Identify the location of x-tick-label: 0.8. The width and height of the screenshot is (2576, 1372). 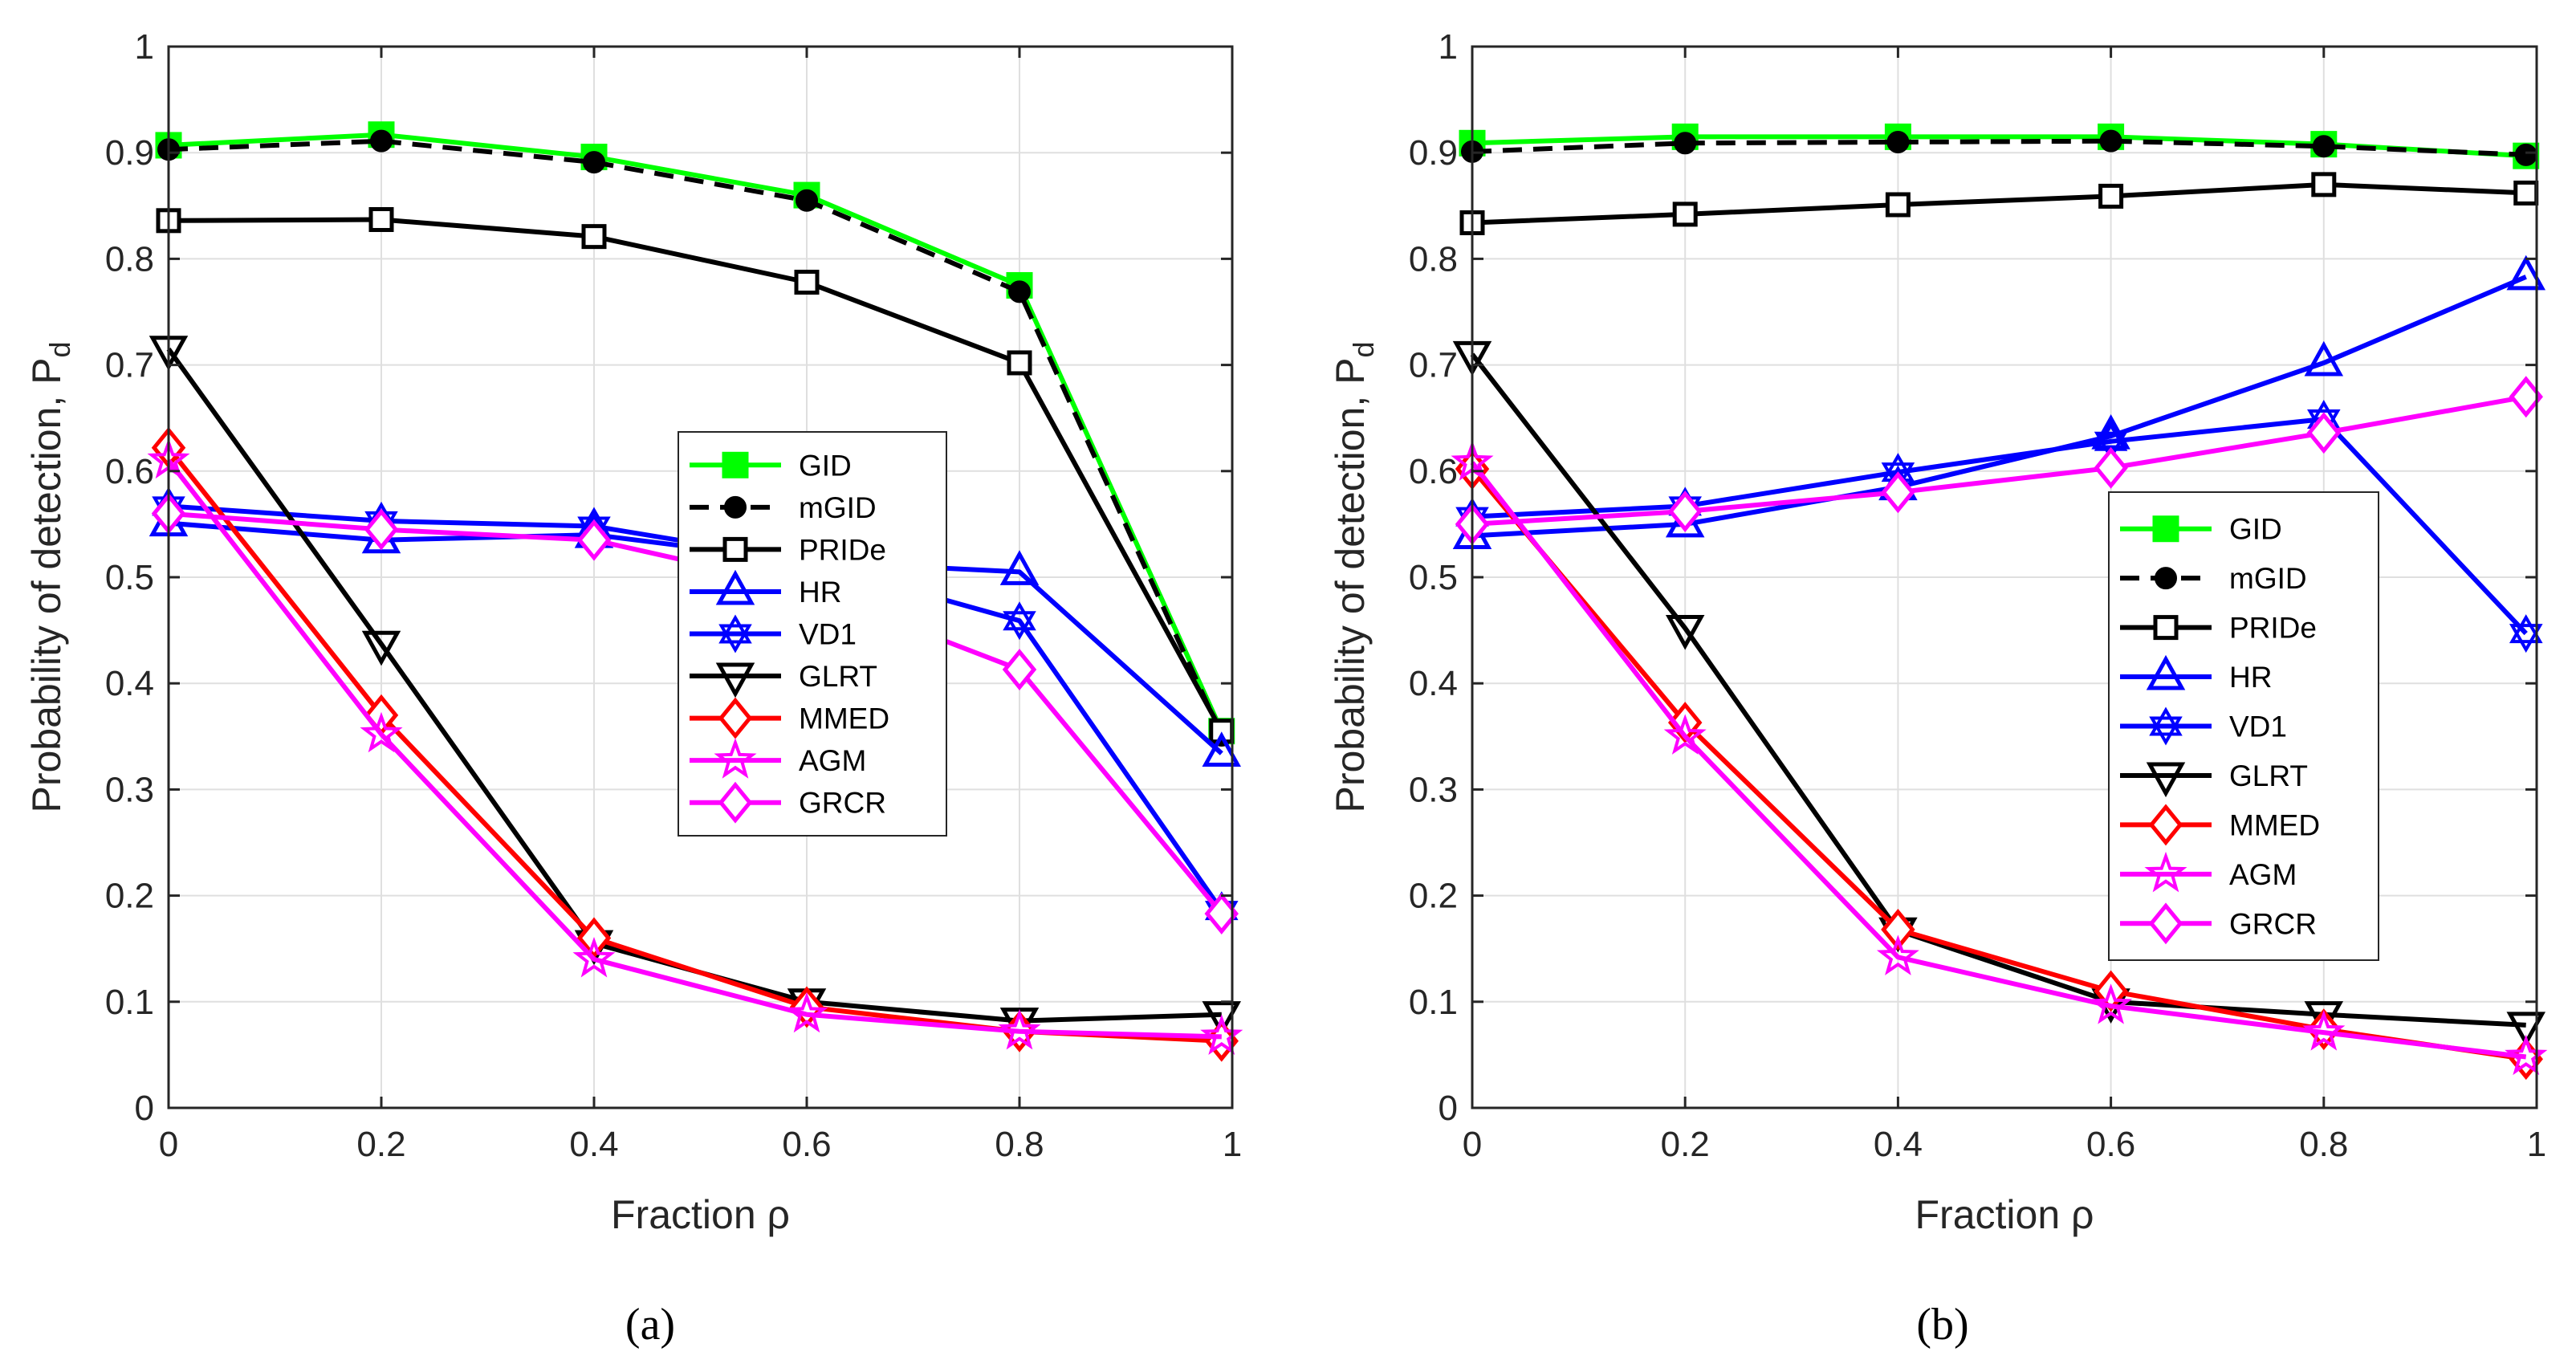
(1020, 1144).